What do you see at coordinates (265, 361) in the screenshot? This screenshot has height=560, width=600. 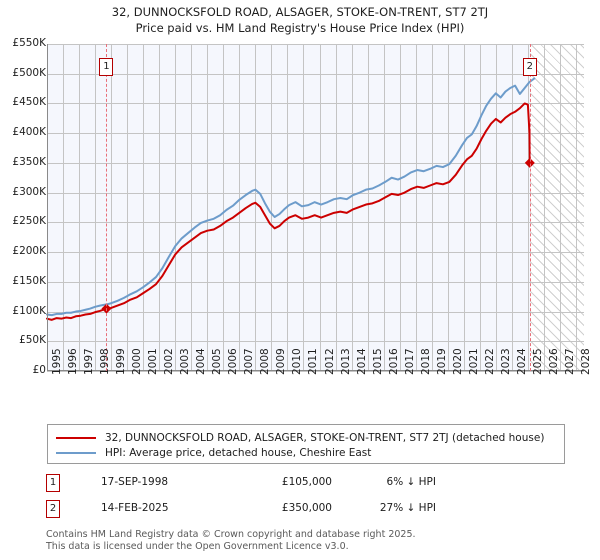 I see `x-tick-label: 2008` at bounding box center [265, 361].